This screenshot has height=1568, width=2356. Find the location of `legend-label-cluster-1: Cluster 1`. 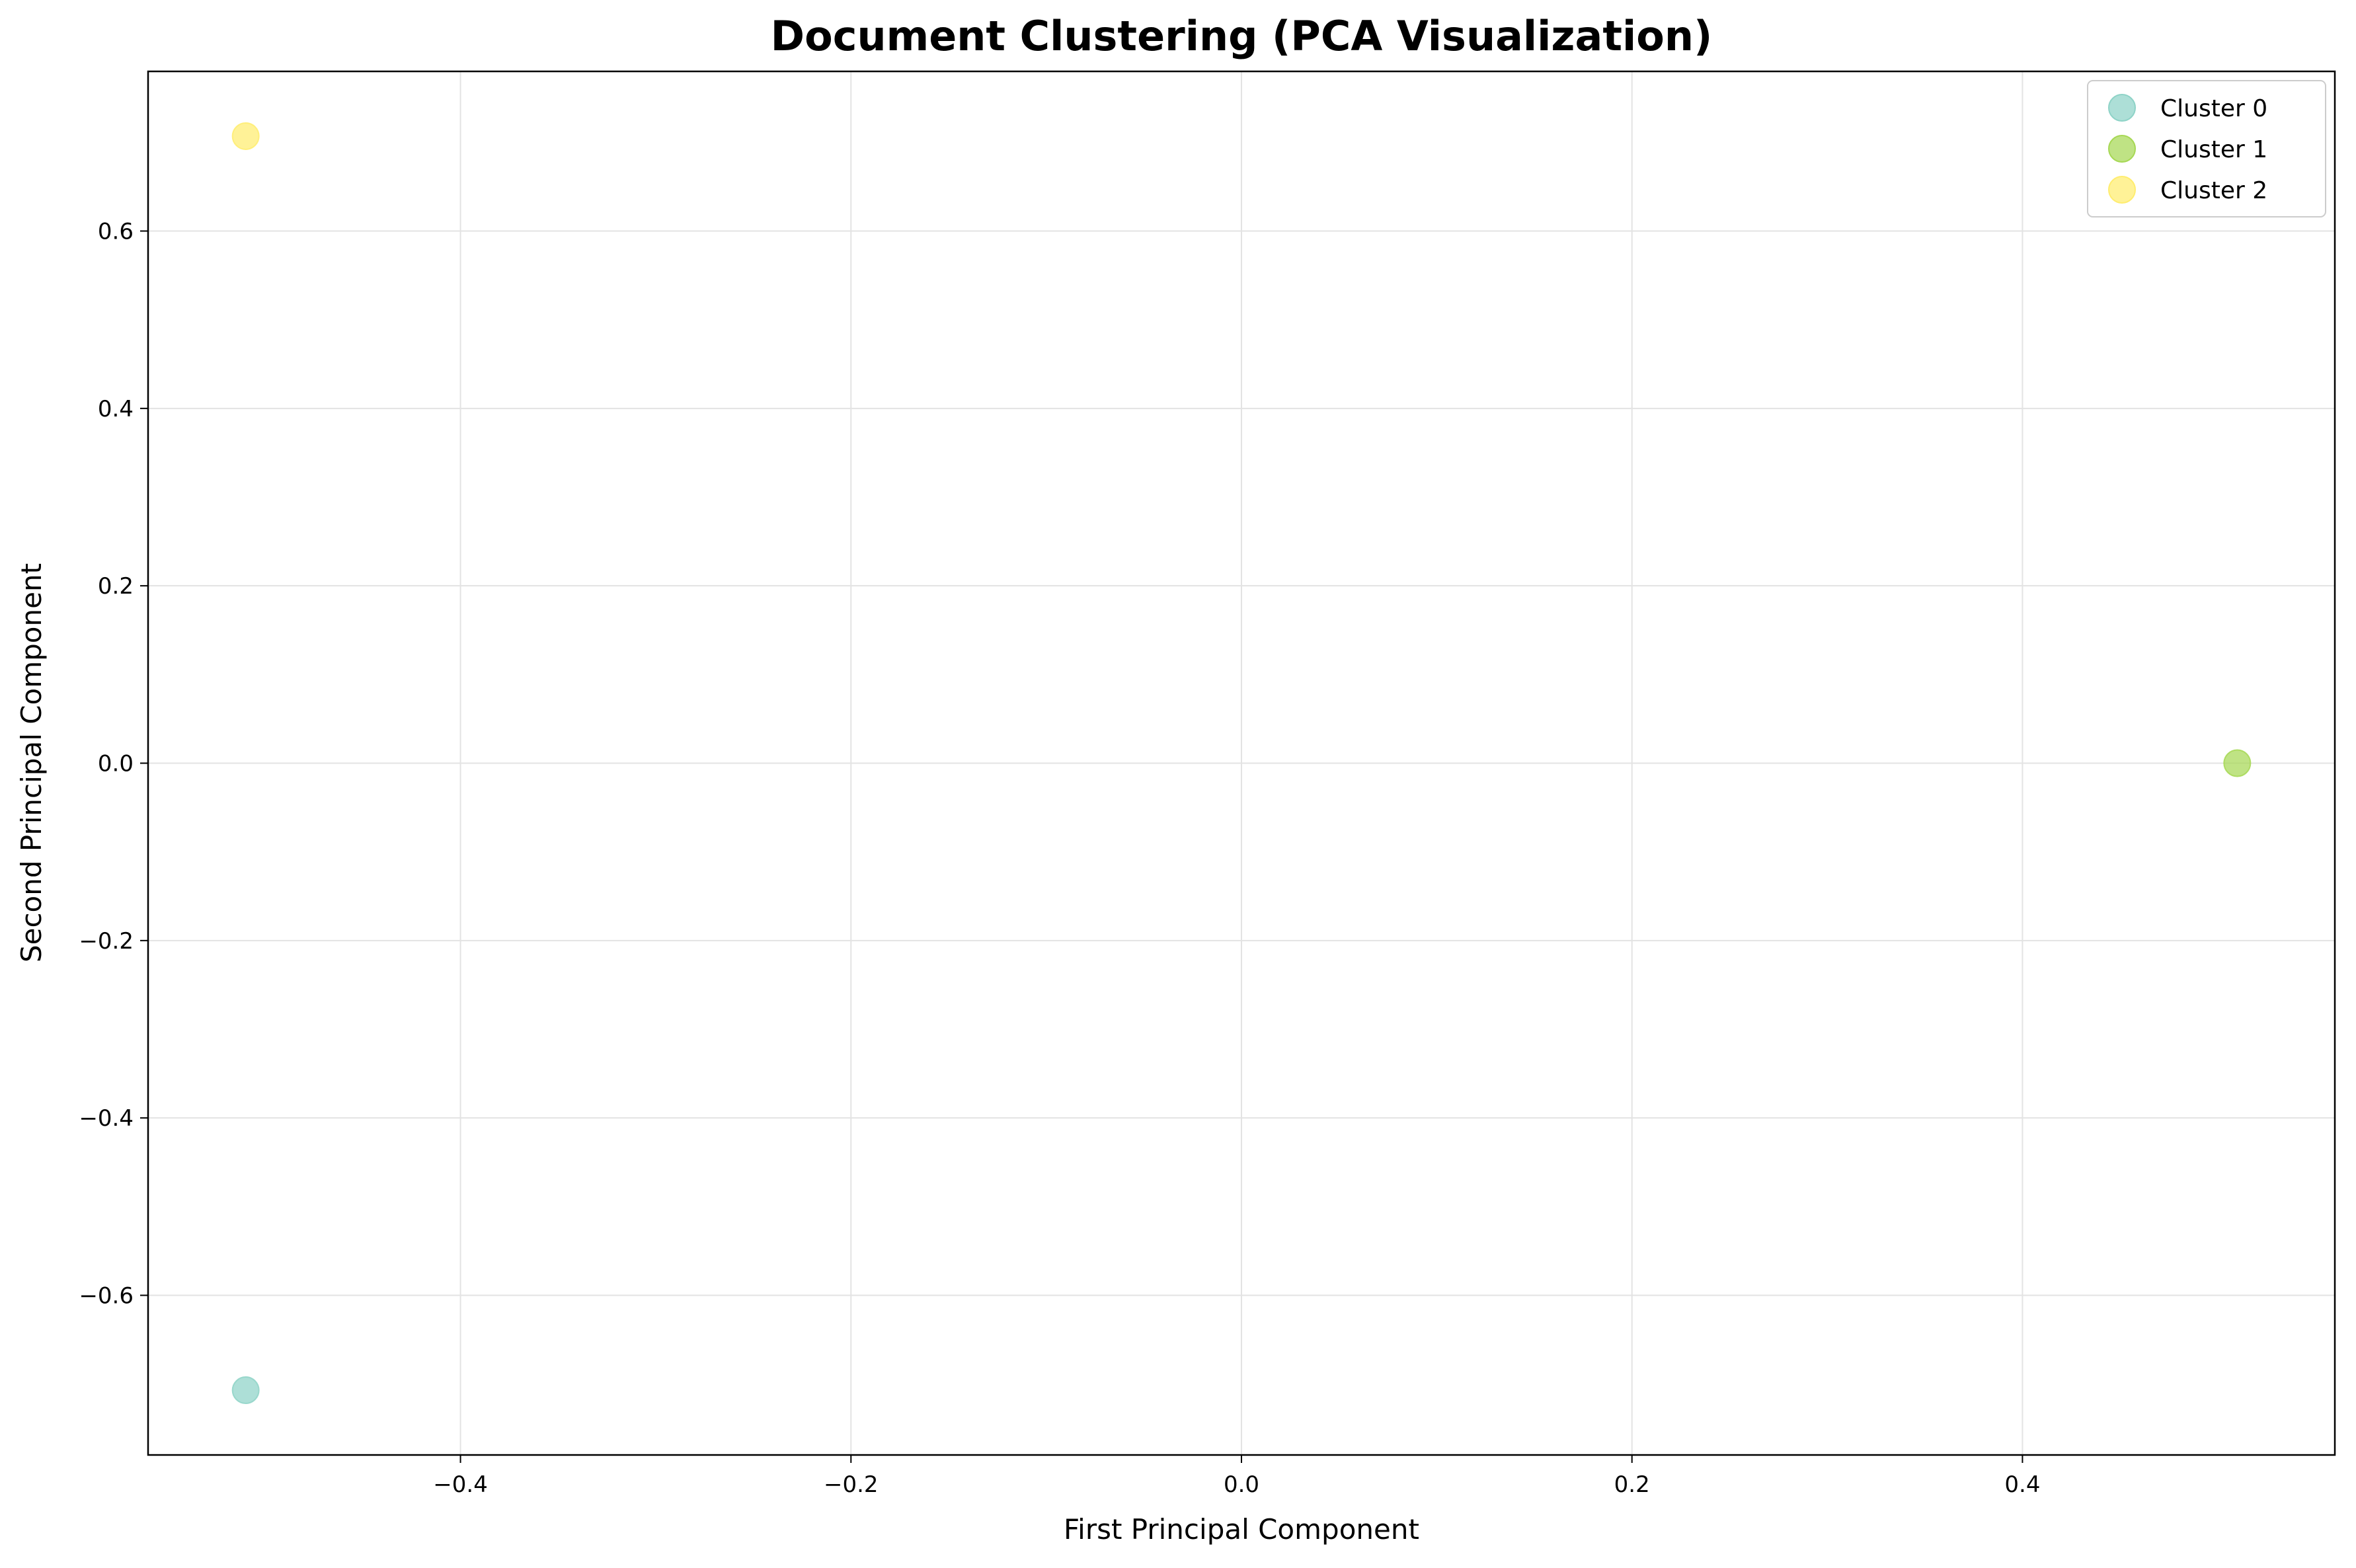

legend-label-cluster-1: Cluster 1 is located at coordinates (2213, 149).